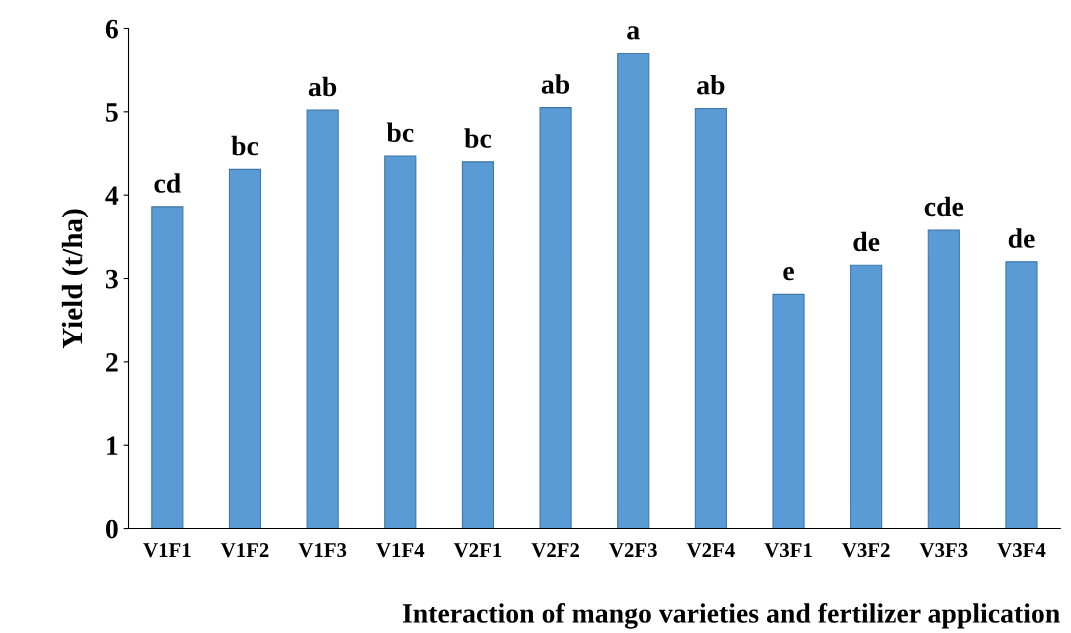 The height and width of the screenshot is (633, 1071). Describe the element at coordinates (400, 550) in the screenshot. I see `x-tick-label: V1F4` at that location.